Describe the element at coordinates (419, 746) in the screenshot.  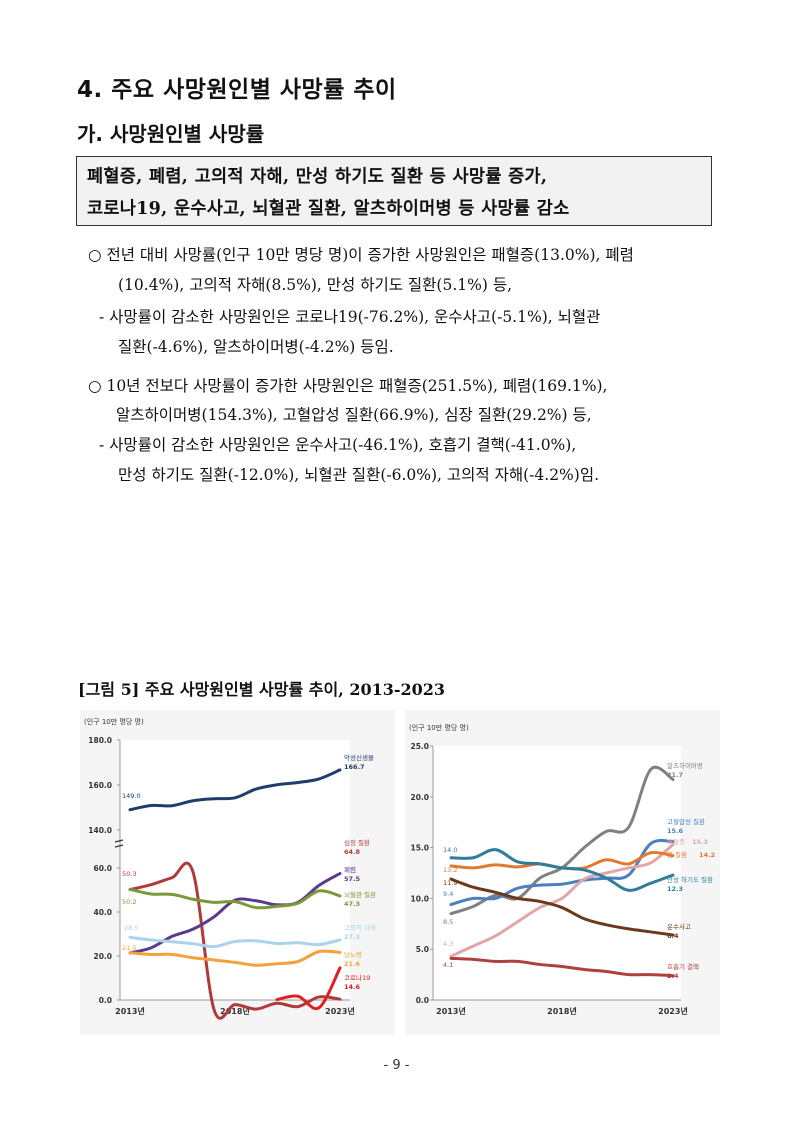
I see `y-tick-label: 25.0` at that location.